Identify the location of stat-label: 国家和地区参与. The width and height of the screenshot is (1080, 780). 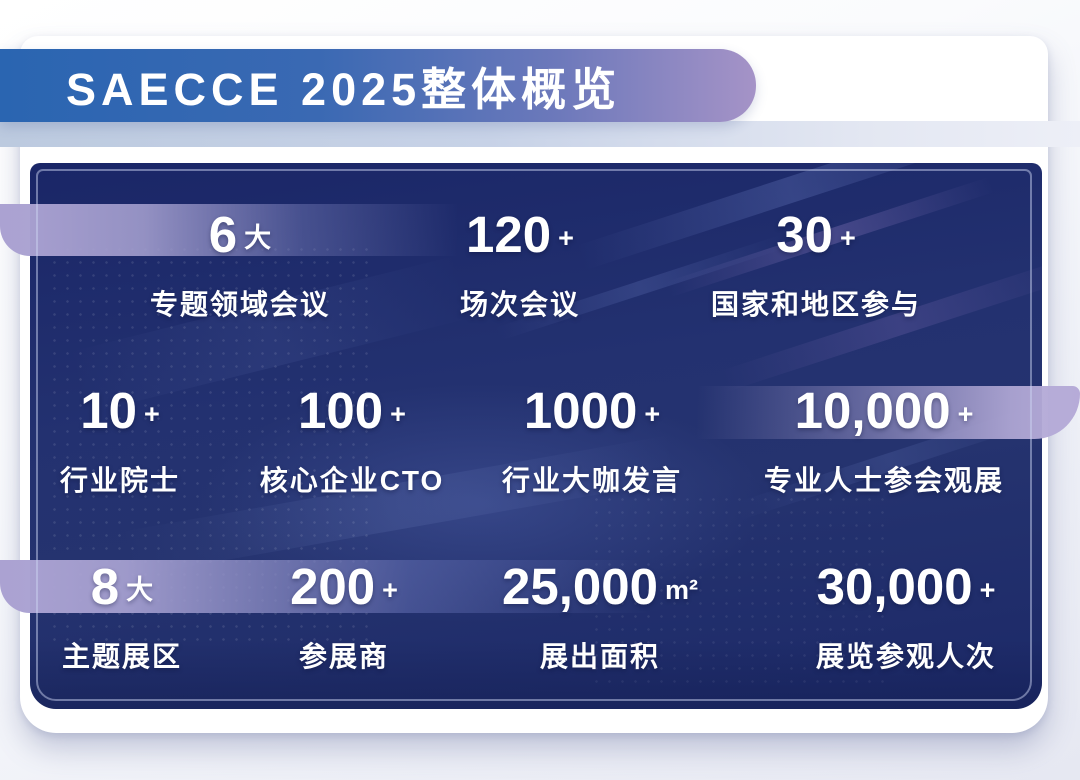
(816, 304).